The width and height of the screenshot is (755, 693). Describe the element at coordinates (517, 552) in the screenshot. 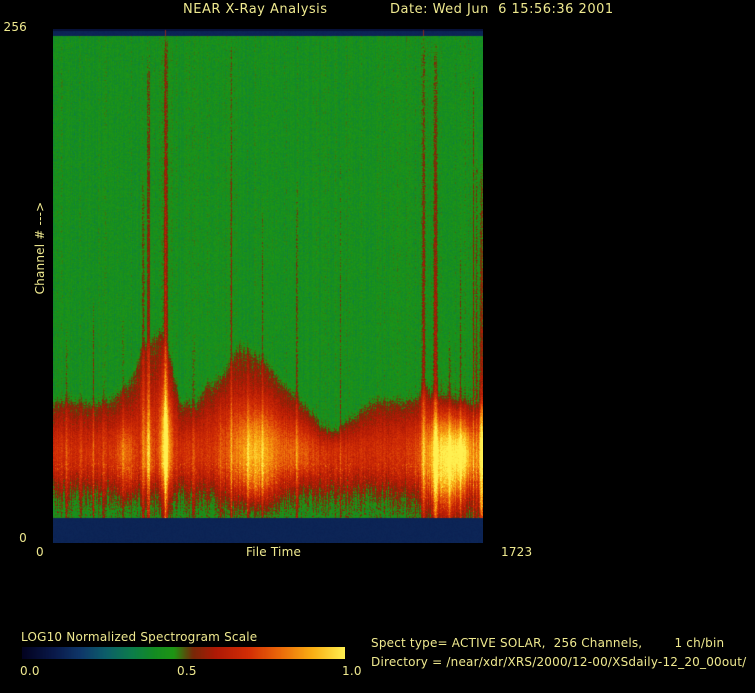

I see `x-axis-max-tick: 1723` at that location.